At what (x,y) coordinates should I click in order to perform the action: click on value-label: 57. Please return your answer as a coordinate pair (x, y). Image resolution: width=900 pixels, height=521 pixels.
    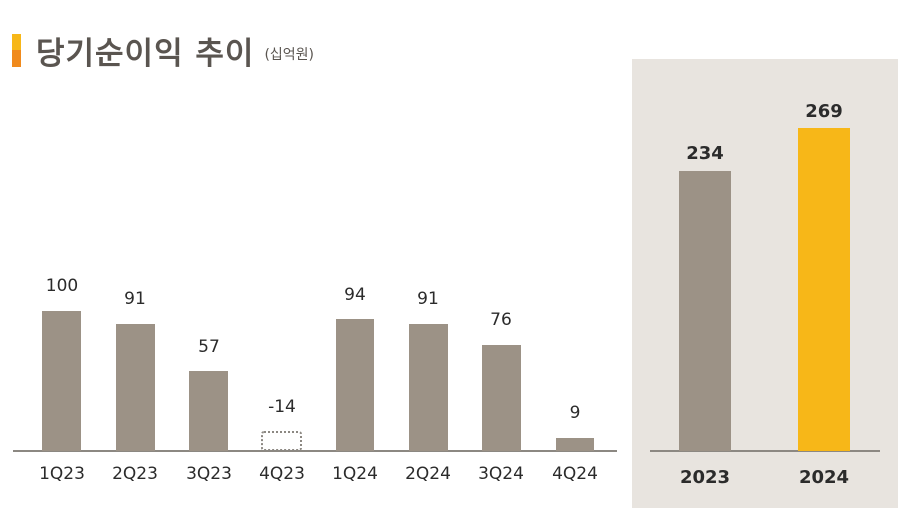
    Looking at the image, I should click on (209, 347).